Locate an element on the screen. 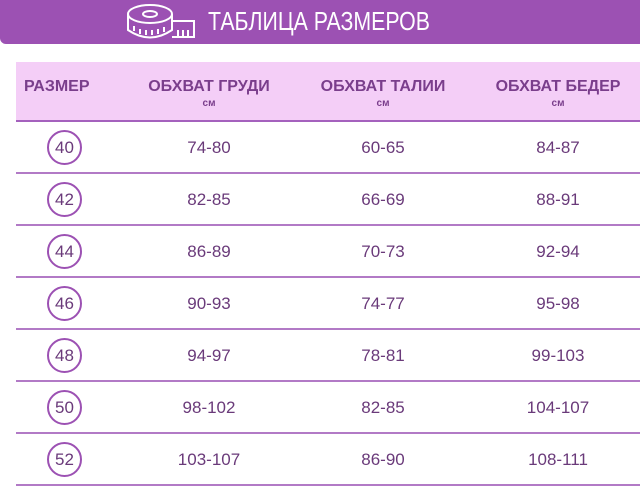 This screenshot has height=486, width=640. hips-value: 88-91 is located at coordinates (558, 199).